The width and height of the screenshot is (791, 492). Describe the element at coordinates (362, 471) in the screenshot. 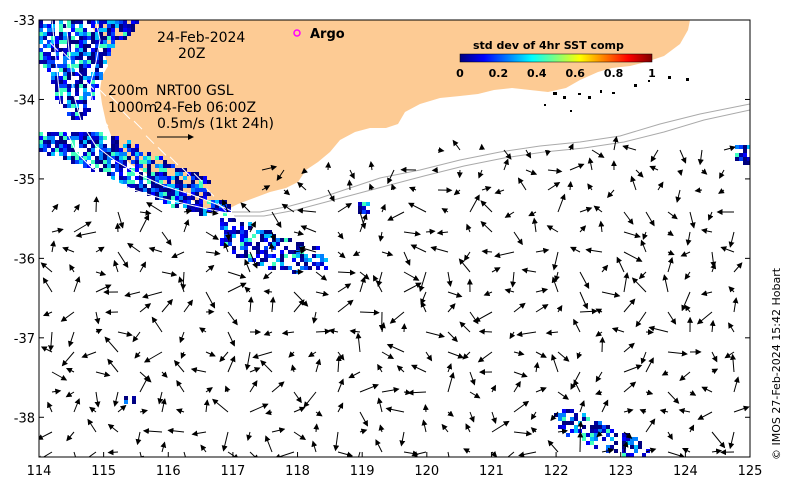

I see `x-tick-label: 119` at that location.